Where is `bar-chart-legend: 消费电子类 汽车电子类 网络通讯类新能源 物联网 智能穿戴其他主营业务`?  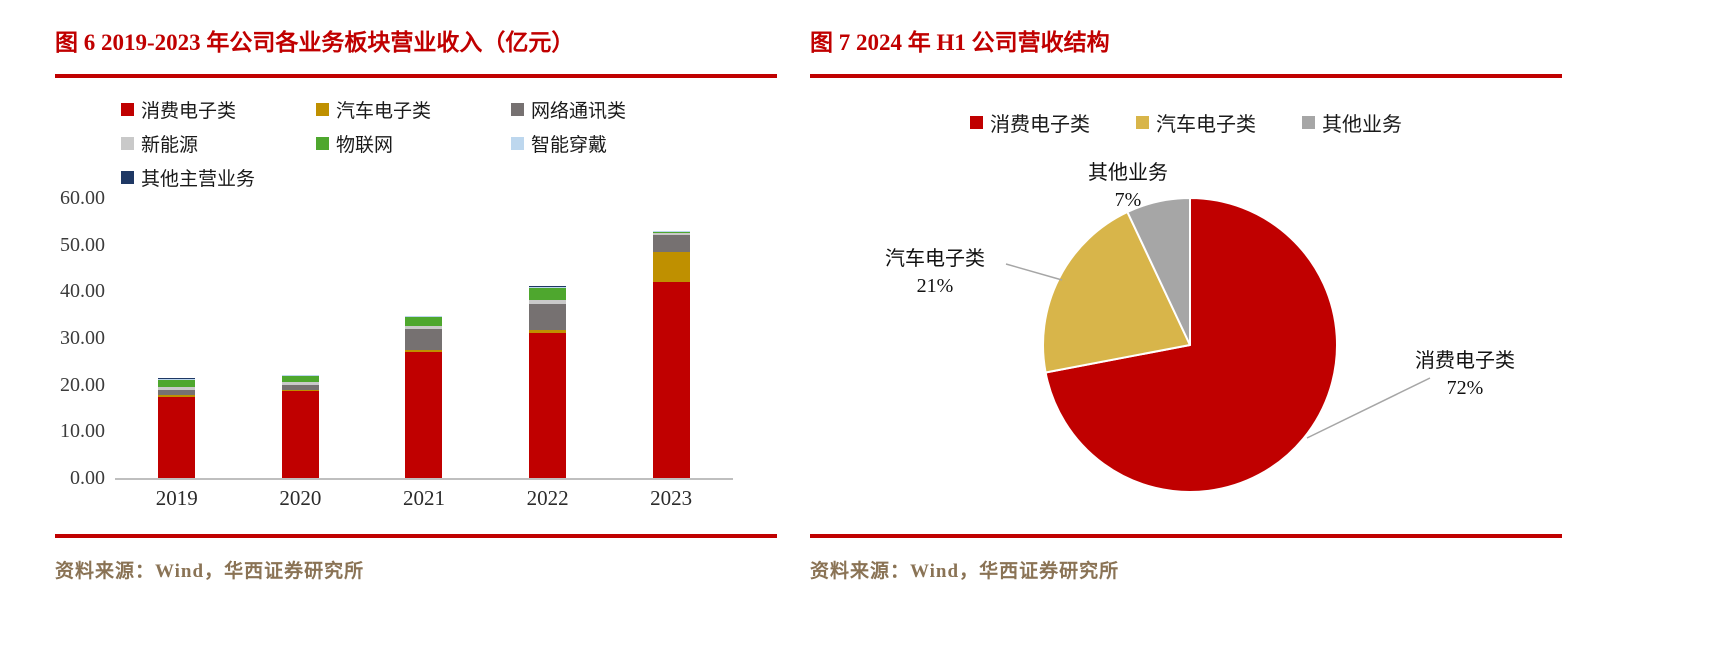
bar-chart-legend: 消费电子类 汽车电子类 网络通讯类新能源 物联网 智能穿戴其他主营业务 is located at coordinates (413, 143).